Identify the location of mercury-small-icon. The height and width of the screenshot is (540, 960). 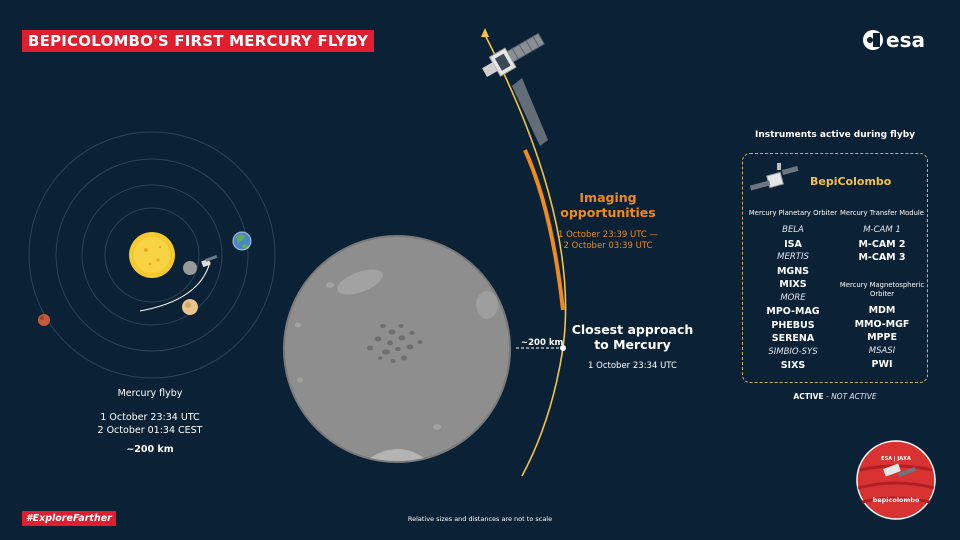
(190, 268).